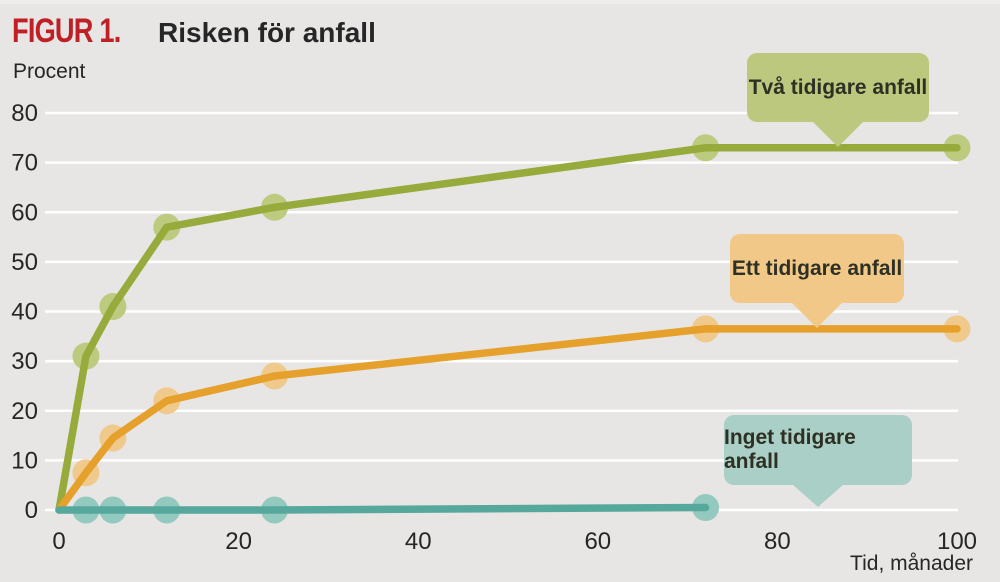  I want to click on top-edge-highlight, so click(500, 2).